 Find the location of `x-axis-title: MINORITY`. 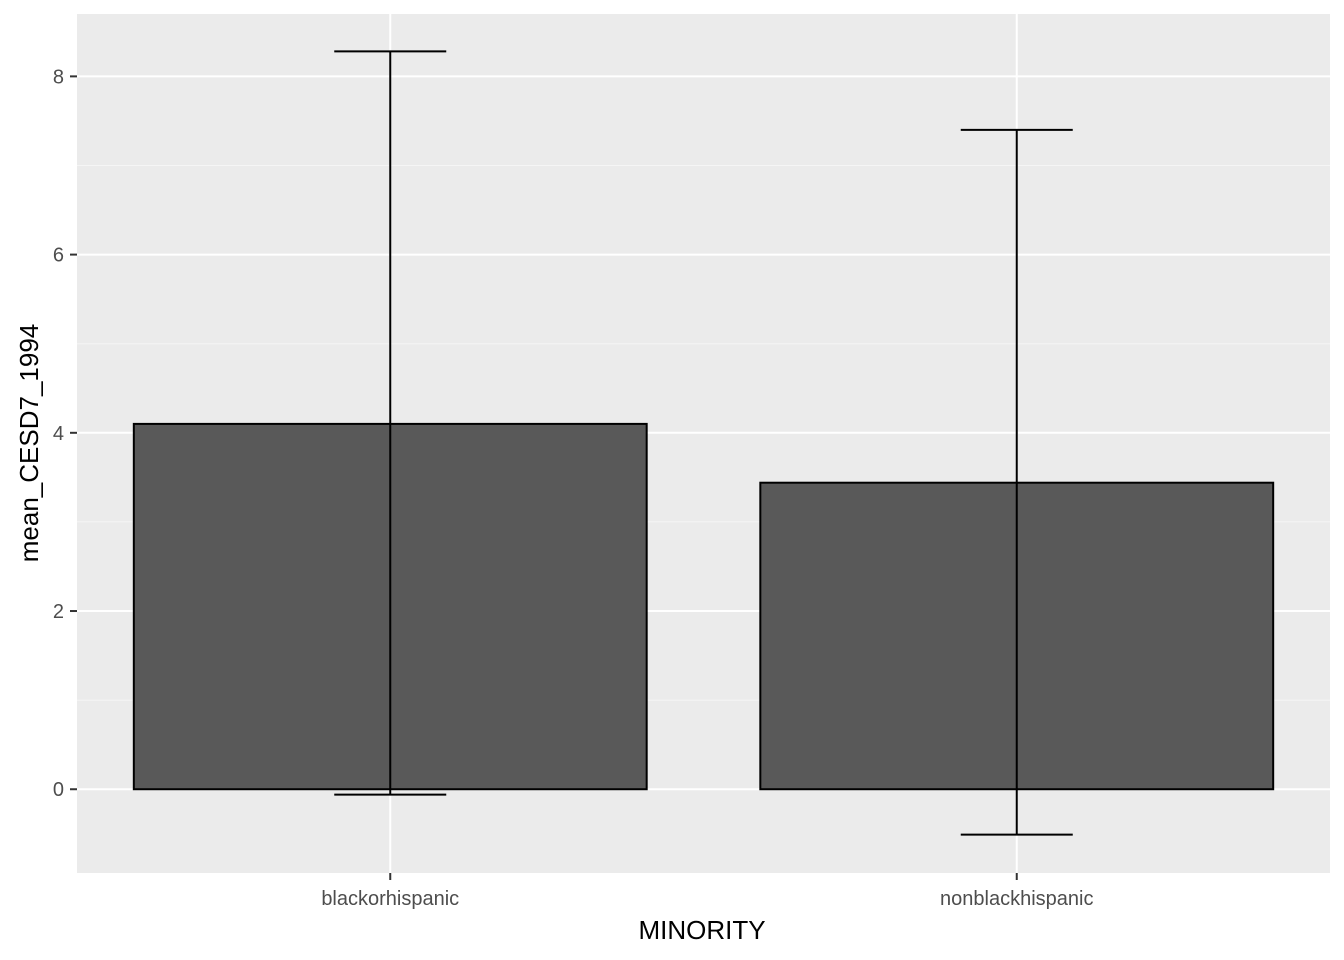

x-axis-title: MINORITY is located at coordinates (701, 930).